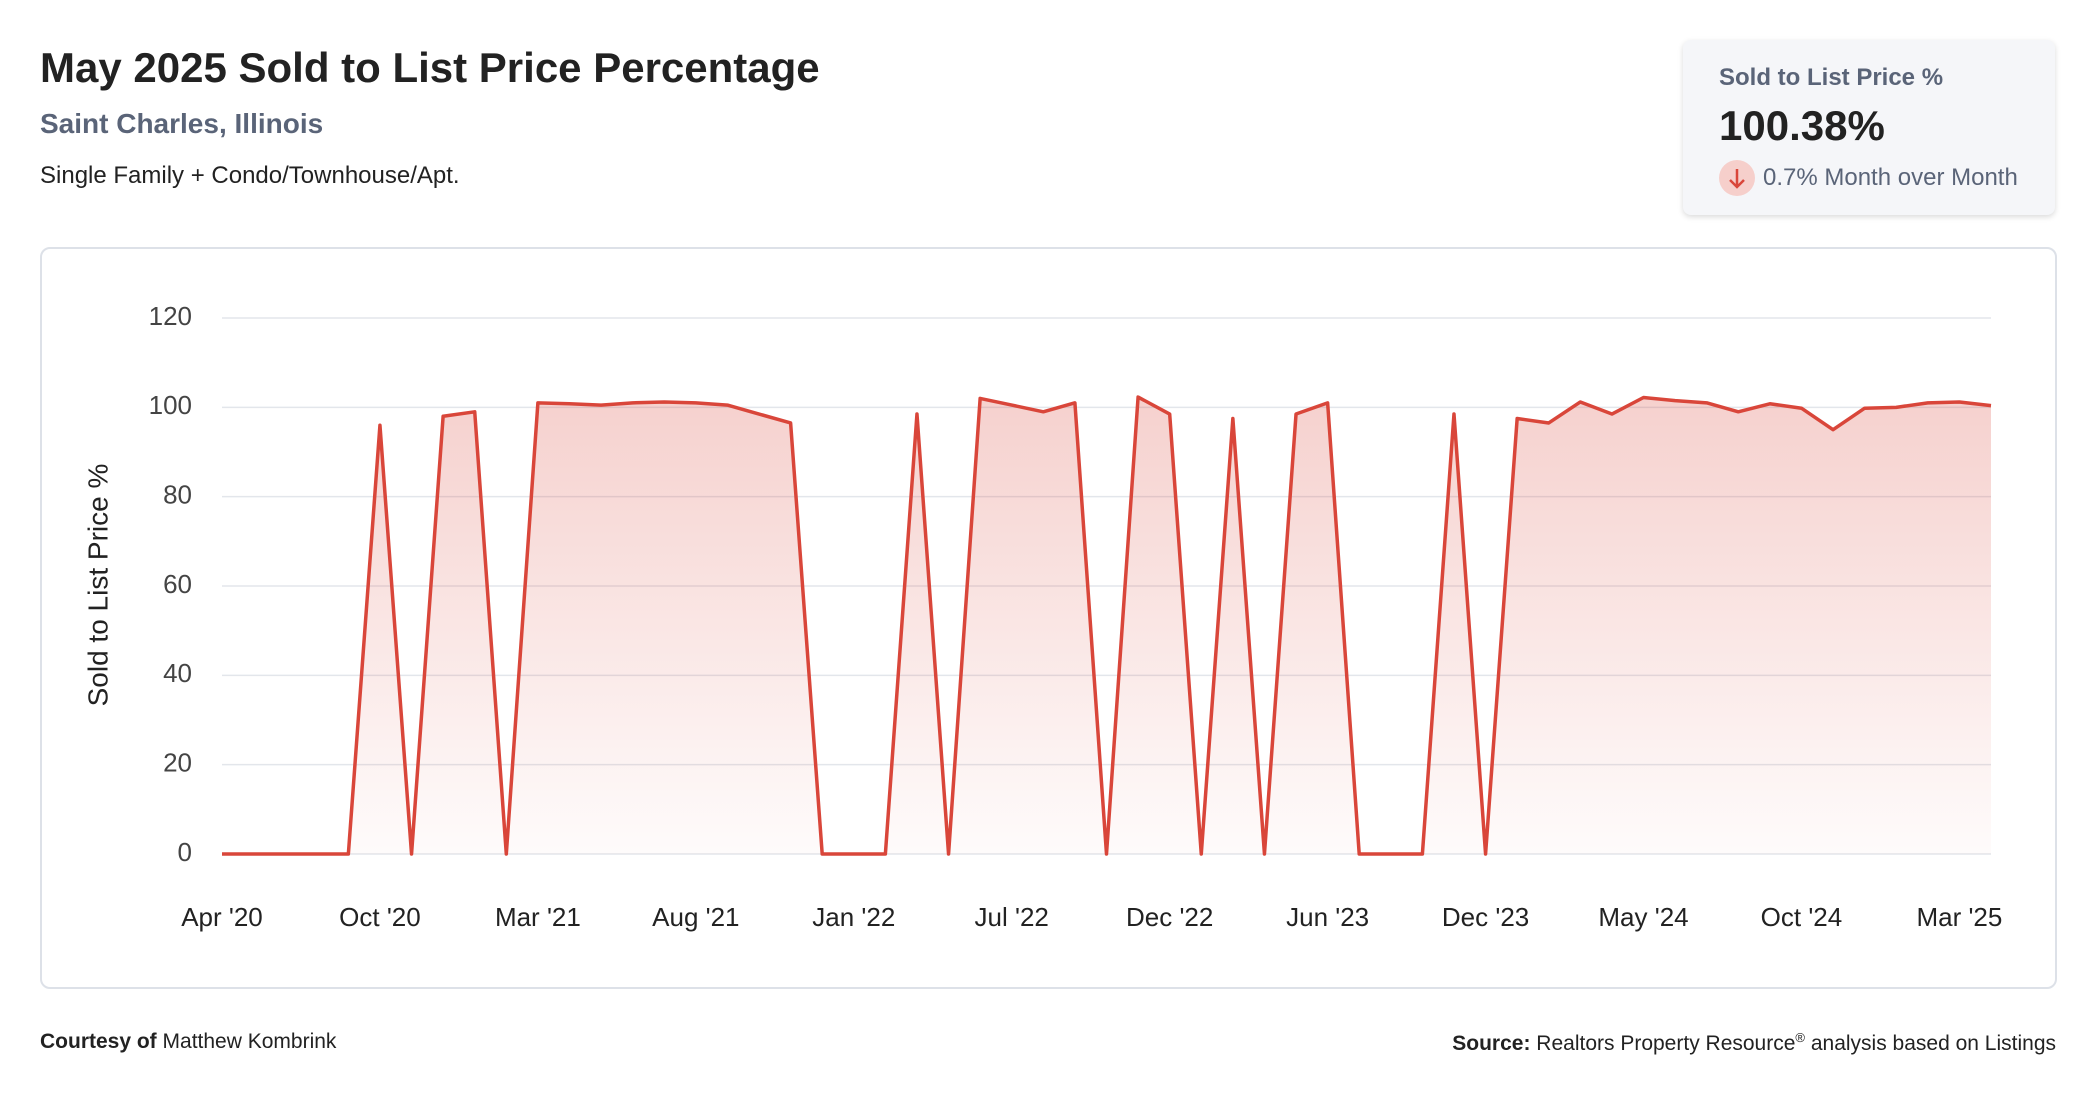 The height and width of the screenshot is (1100, 2096). What do you see at coordinates (177, 673) in the screenshot?
I see `y-tick-label: 40` at bounding box center [177, 673].